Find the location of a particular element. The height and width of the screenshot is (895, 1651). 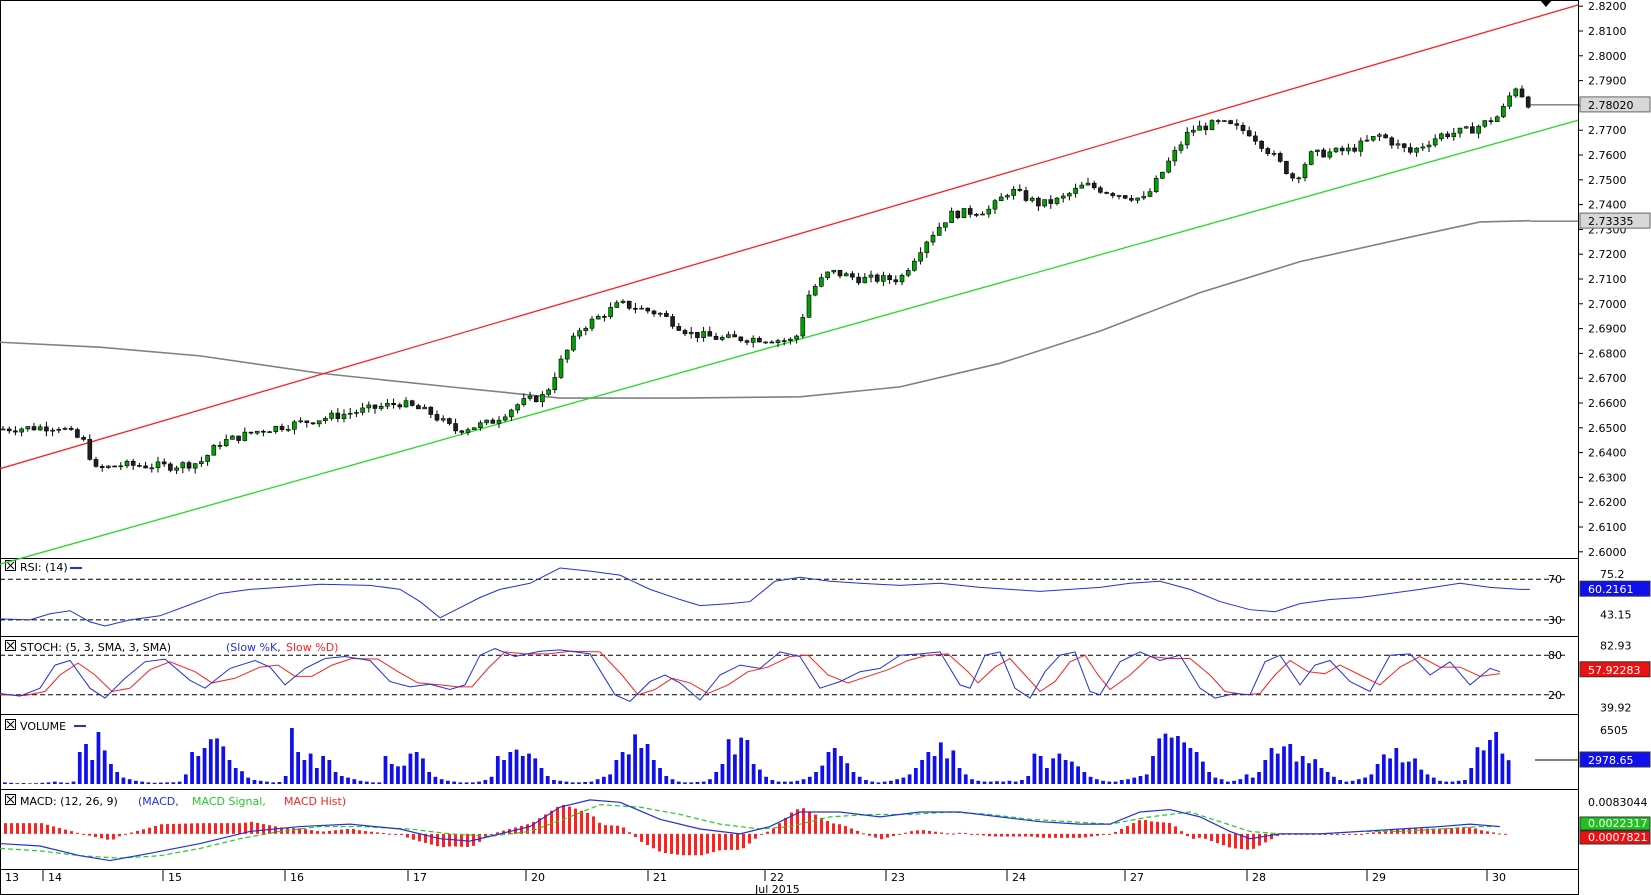

price-tick-label: 2.6800 is located at coordinates (1607, 353).